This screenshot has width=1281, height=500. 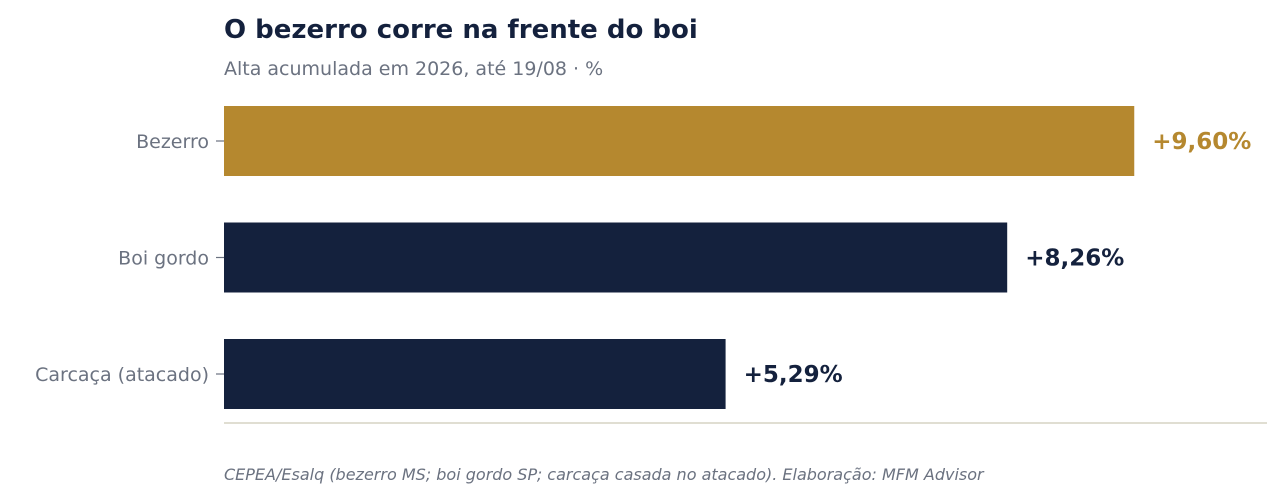 What do you see at coordinates (413, 69) in the screenshot?
I see `chart-subtitle: Alta acumulada em 2026, até 19/08 · %` at bounding box center [413, 69].